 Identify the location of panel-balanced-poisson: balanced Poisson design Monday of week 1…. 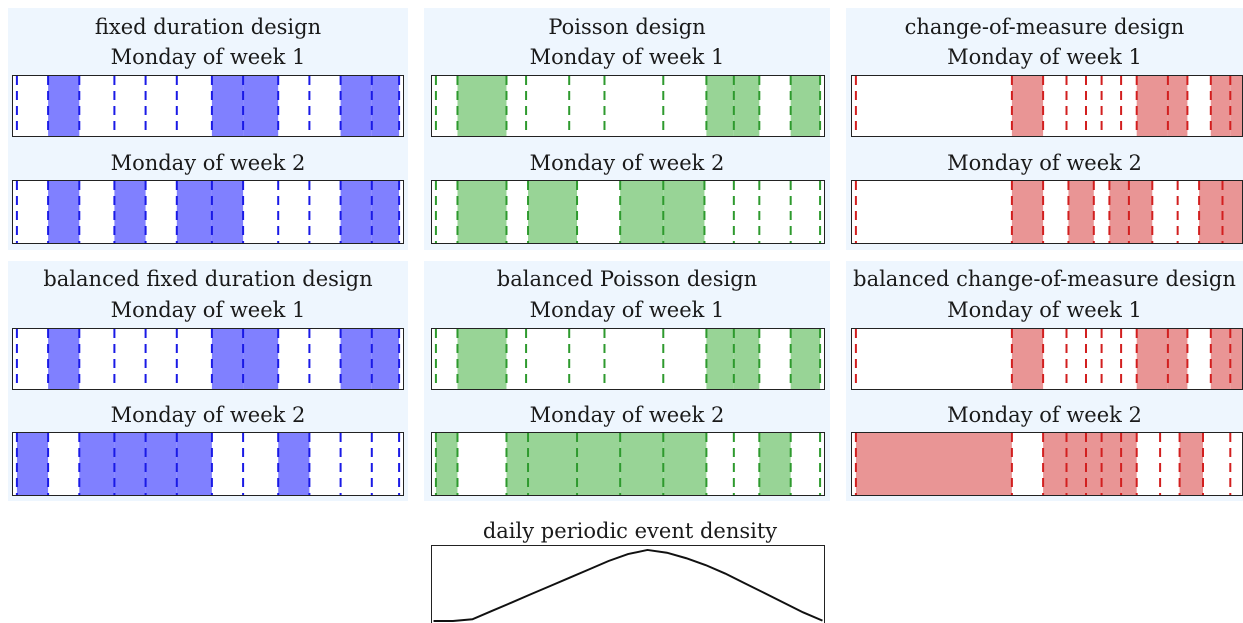
(627, 381).